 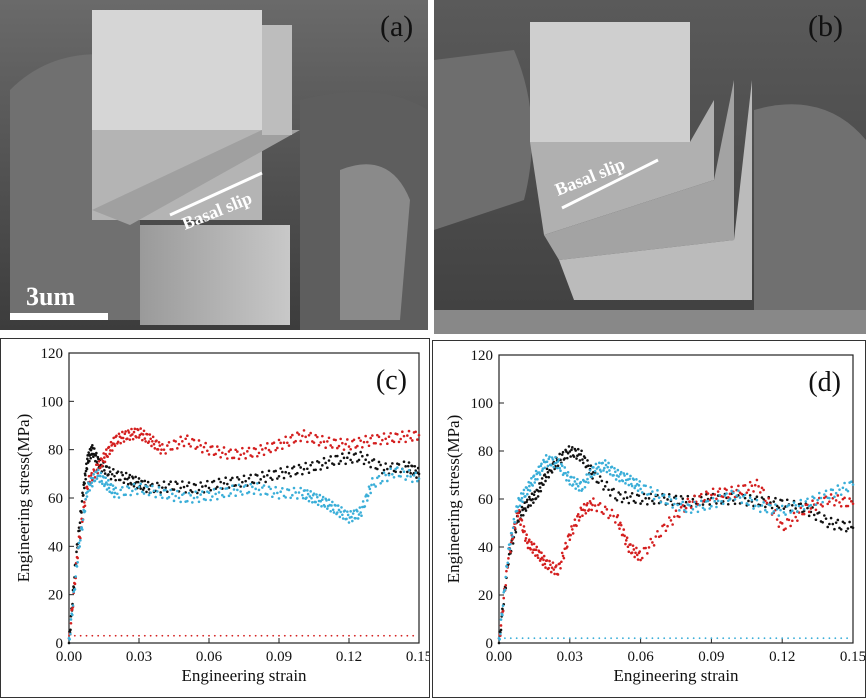 What do you see at coordinates (349, 657) in the screenshot?
I see `x-tick-label: 0.12` at bounding box center [349, 657].